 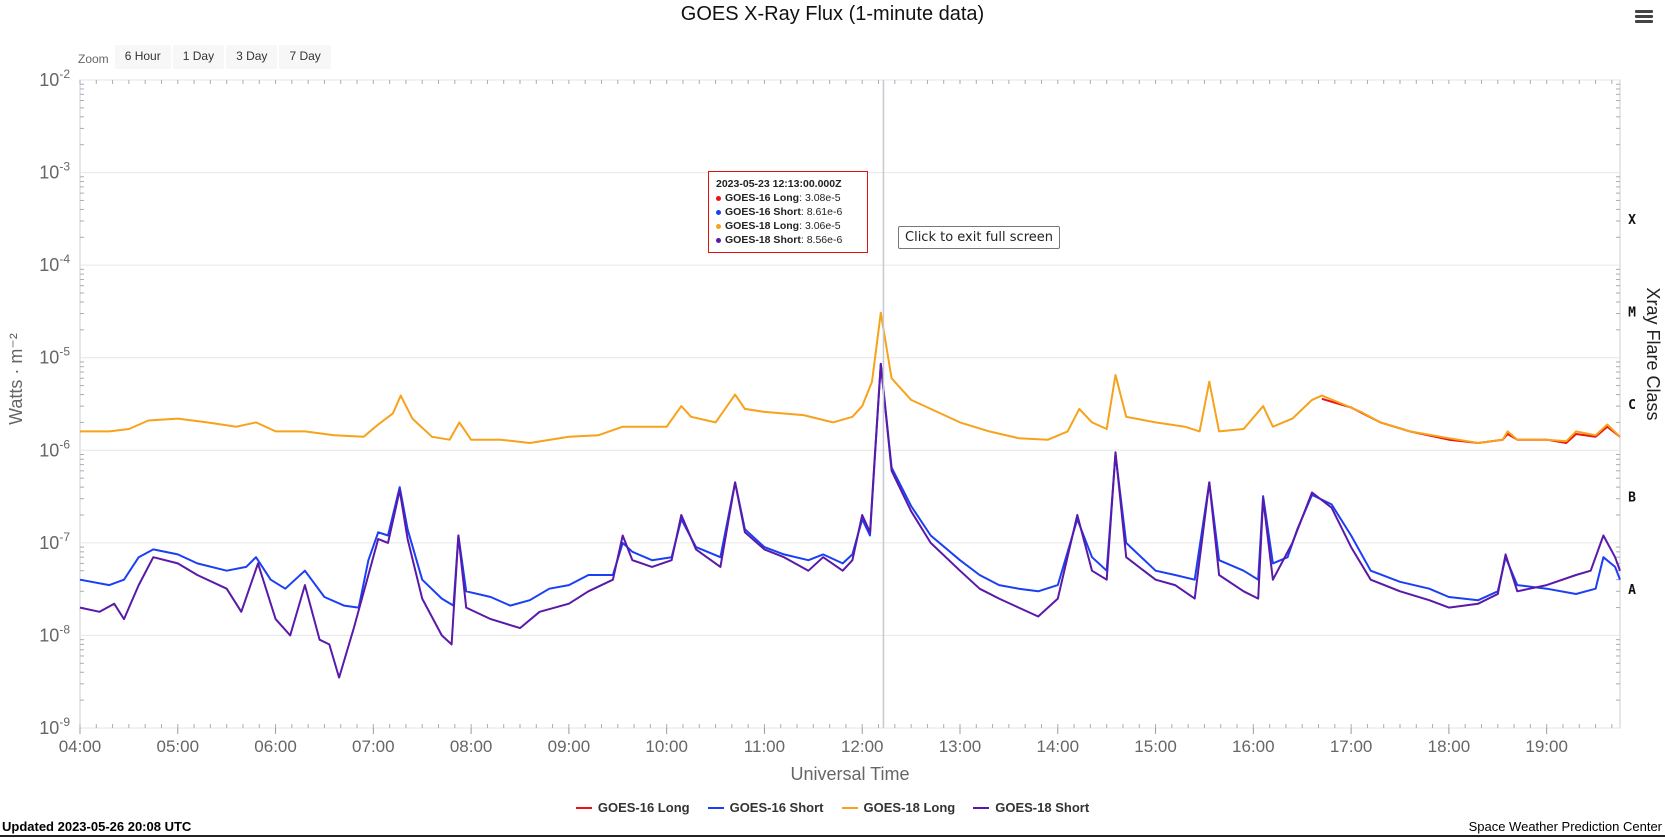 I want to click on flare-class-label: C, so click(x=1632, y=405).